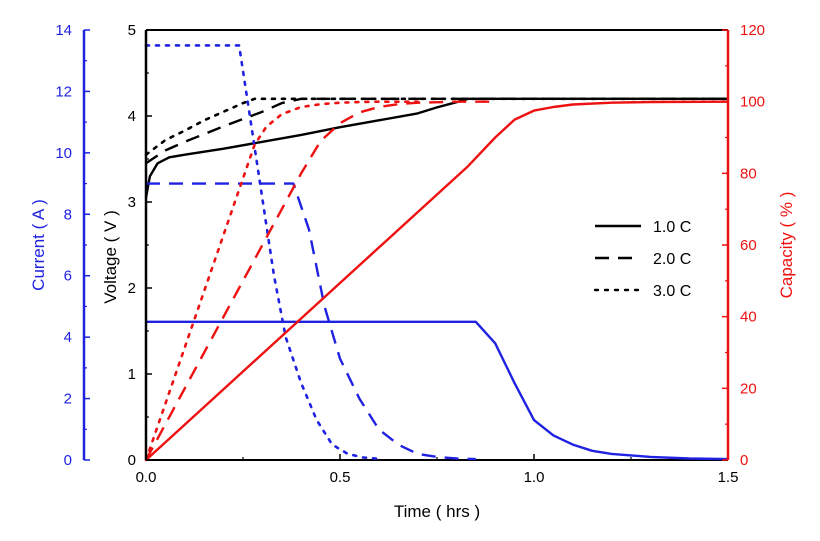 This screenshot has width=820, height=541. What do you see at coordinates (752, 30) in the screenshot?
I see `capacity-tick-label: 120` at bounding box center [752, 30].